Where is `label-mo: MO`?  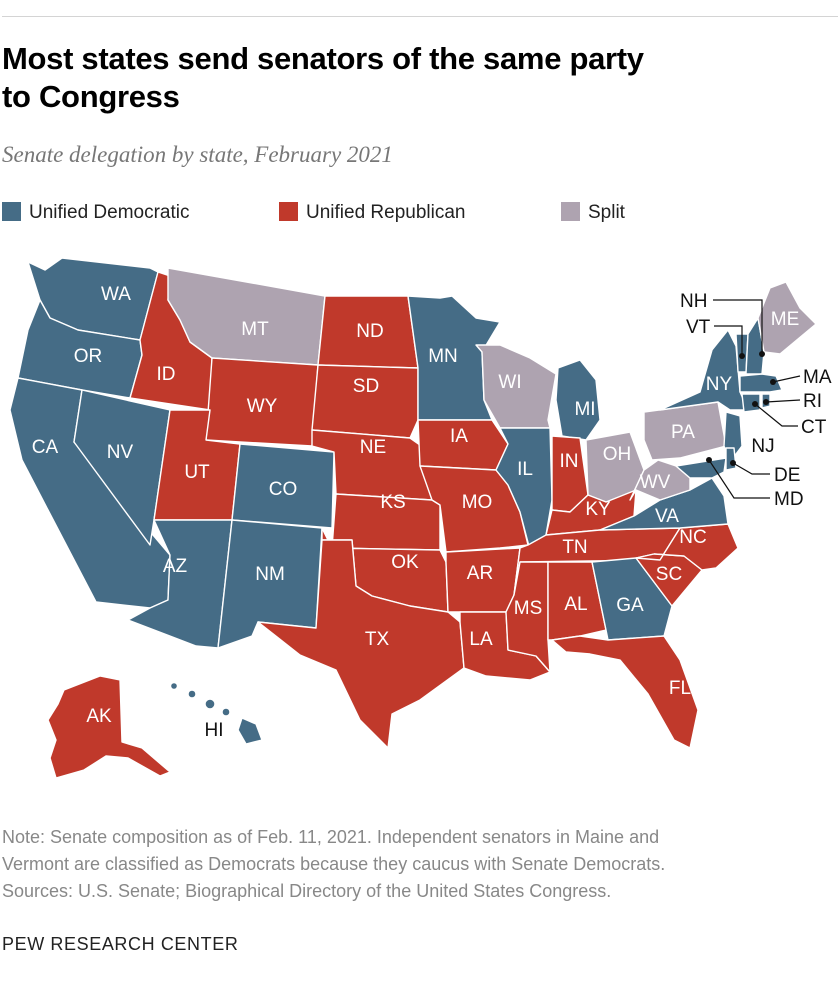 label-mo: MO is located at coordinates (477, 502).